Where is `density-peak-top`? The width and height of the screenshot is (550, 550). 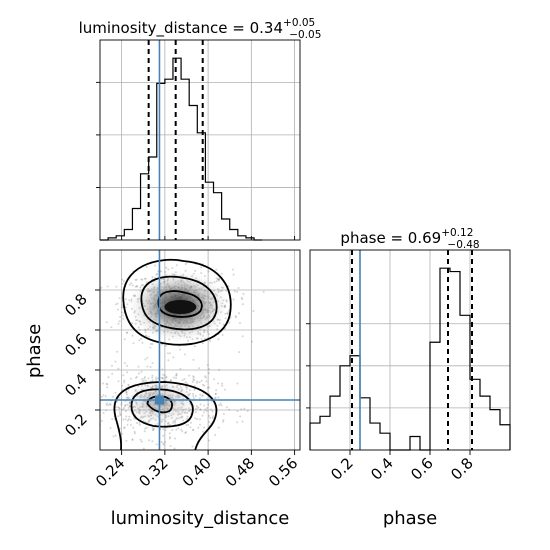 density-peak-top is located at coordinates (180, 307).